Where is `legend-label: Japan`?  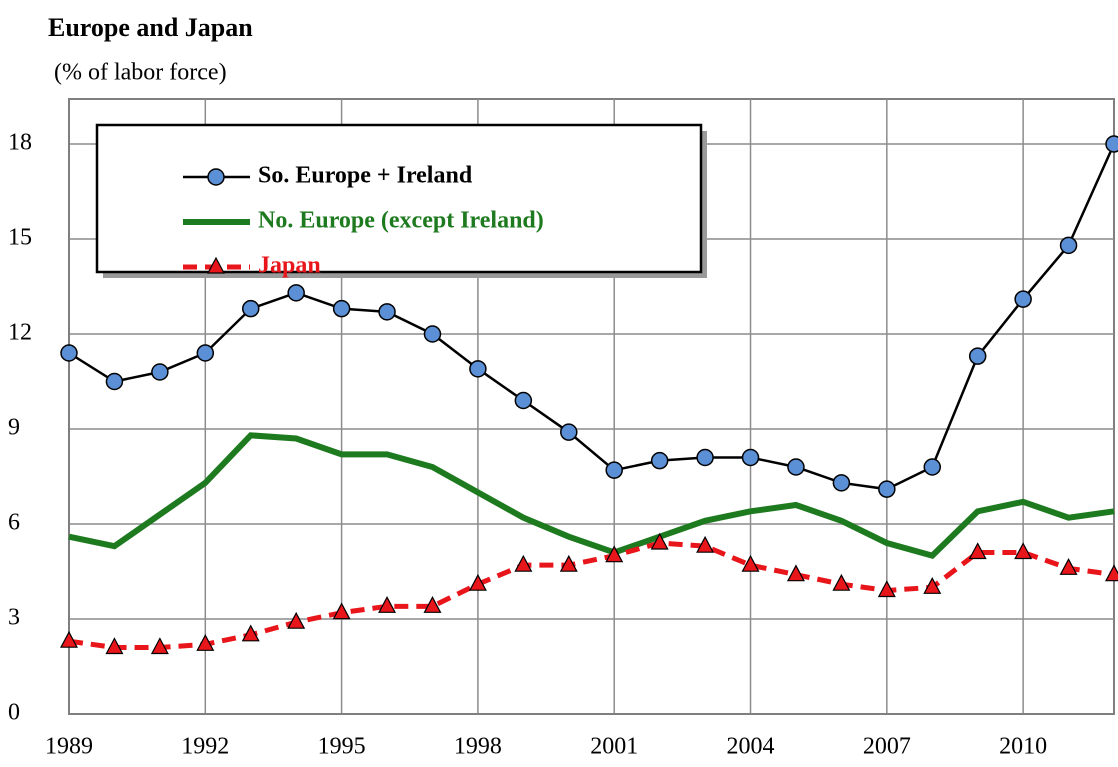
legend-label: Japan is located at coordinates (289, 266).